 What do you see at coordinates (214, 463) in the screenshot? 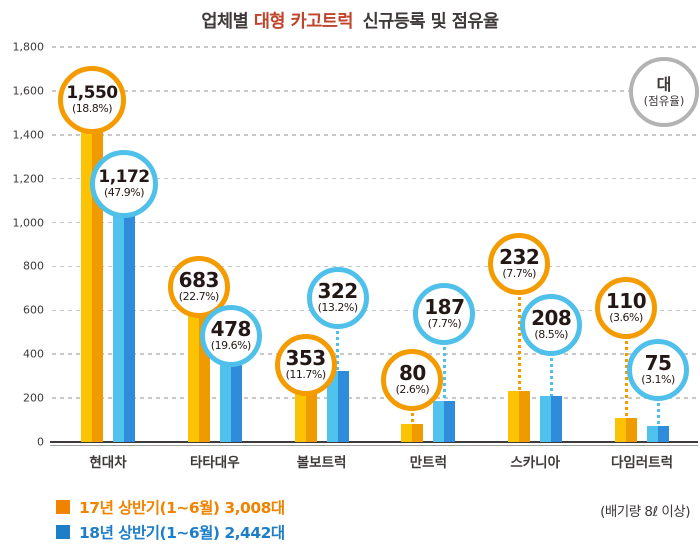
I see `x-axis-label: 타타대우` at bounding box center [214, 463].